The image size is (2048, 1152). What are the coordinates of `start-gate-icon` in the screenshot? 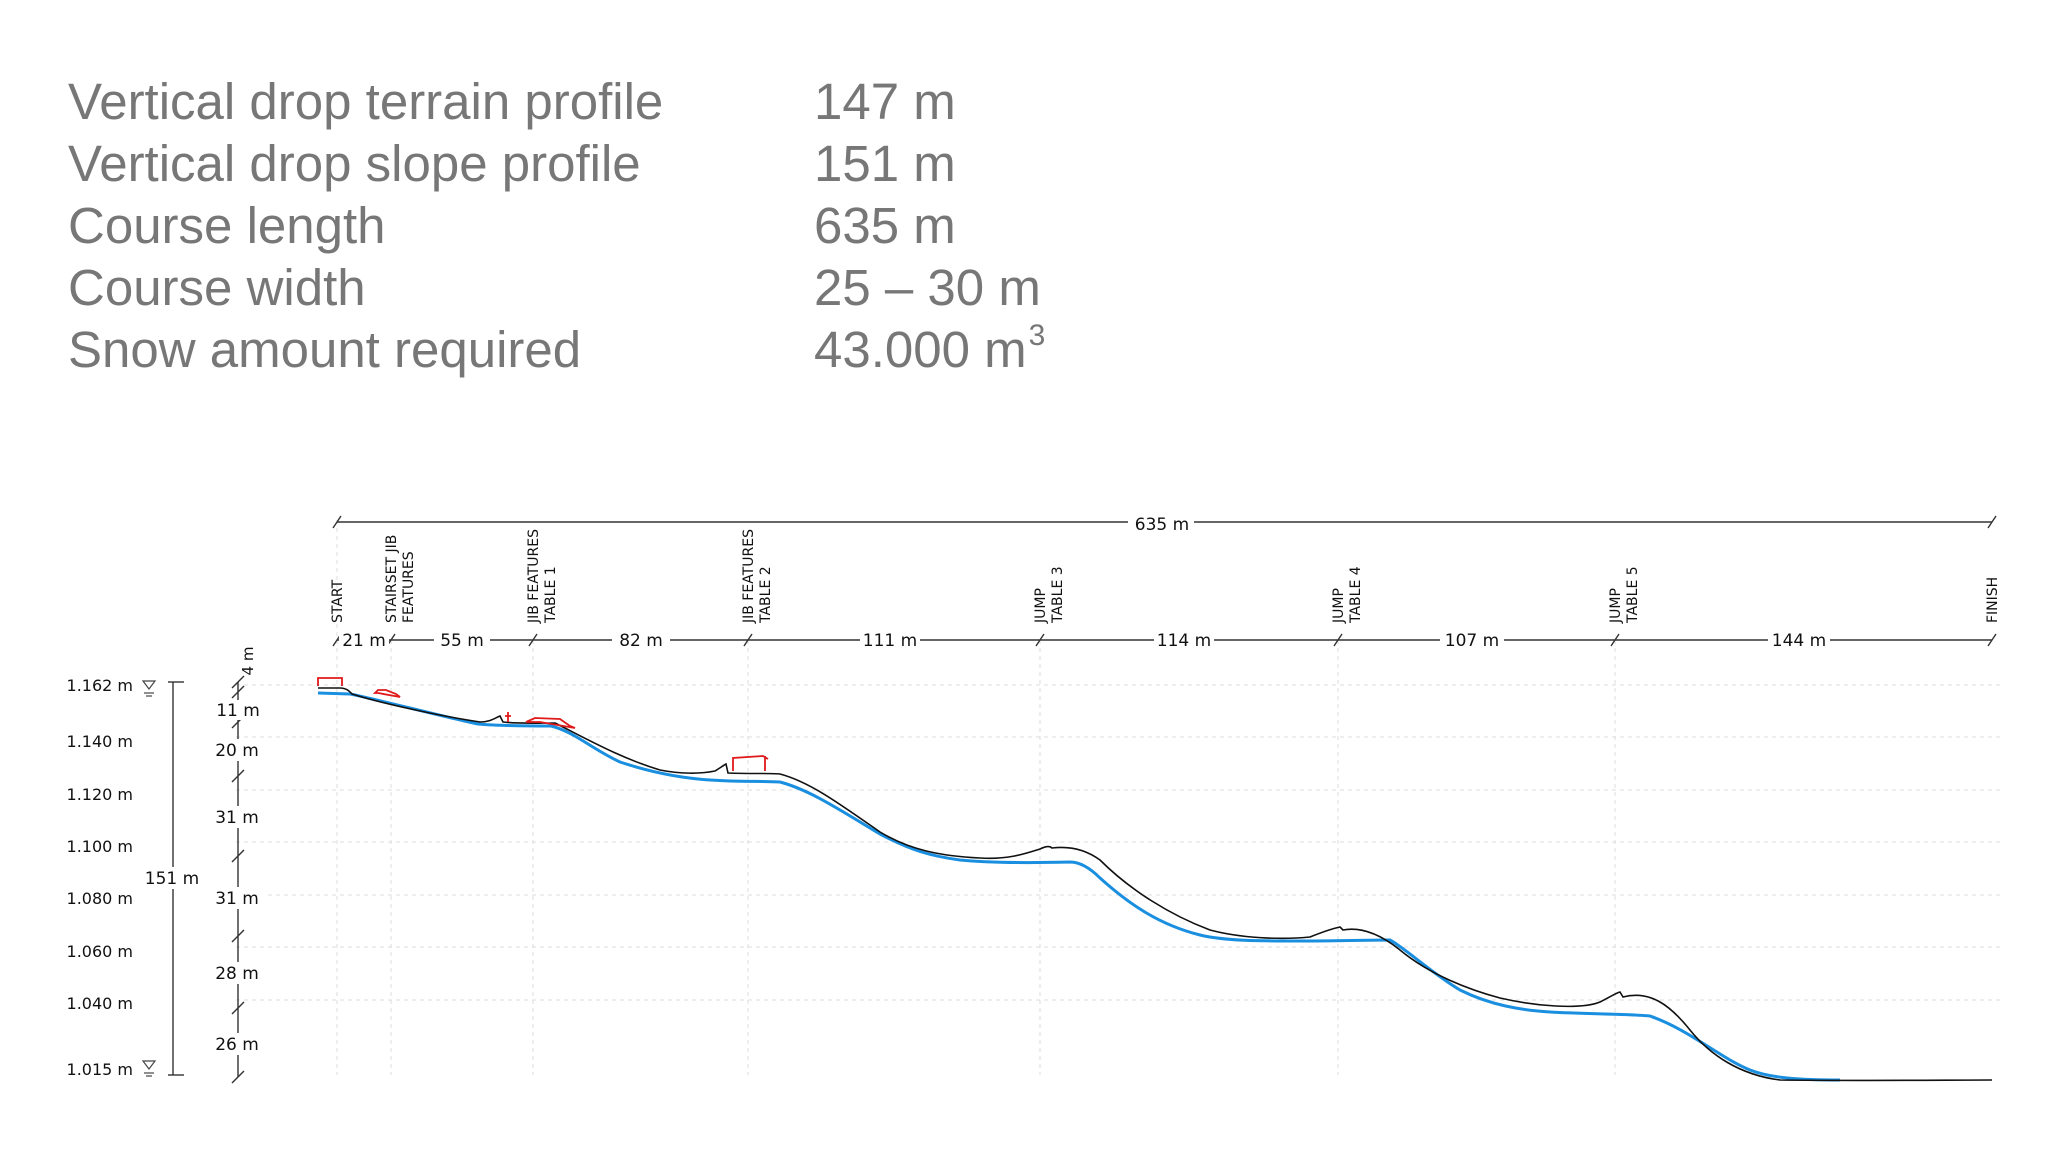 It's located at (330, 681).